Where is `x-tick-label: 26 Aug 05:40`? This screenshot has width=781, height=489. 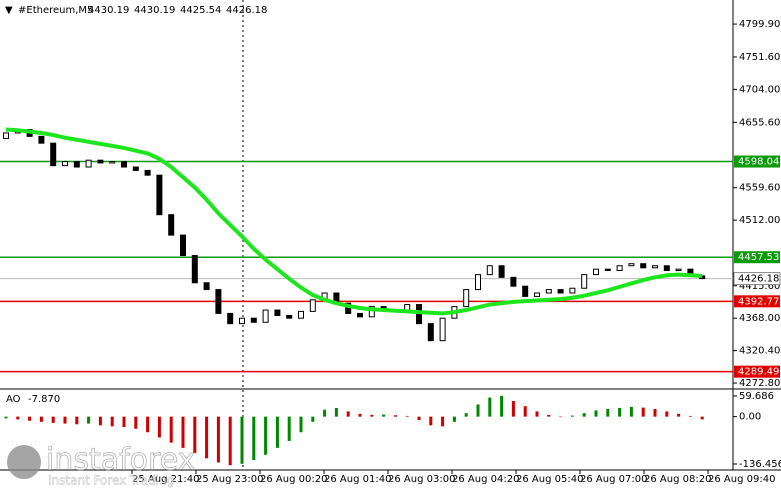
x-tick-label: 26 Aug 05:40 is located at coordinates (549, 479).